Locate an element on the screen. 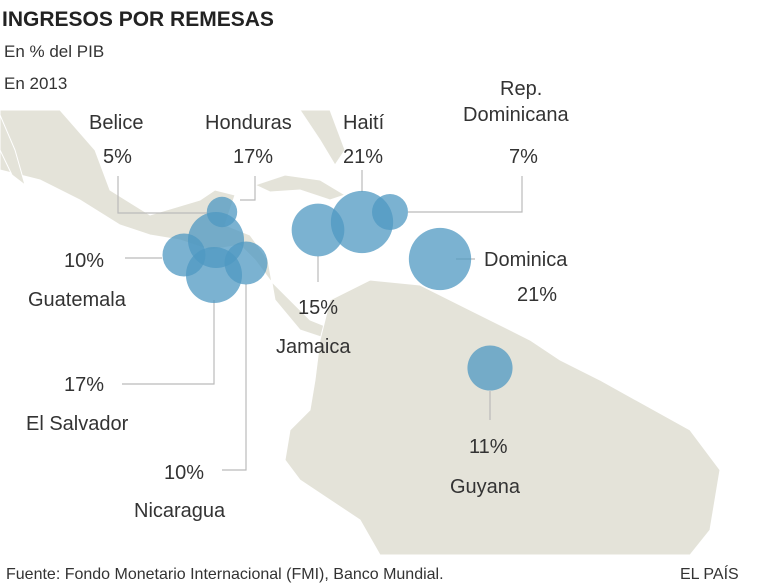  label-guatemala: Guatemala is located at coordinates (77, 300).